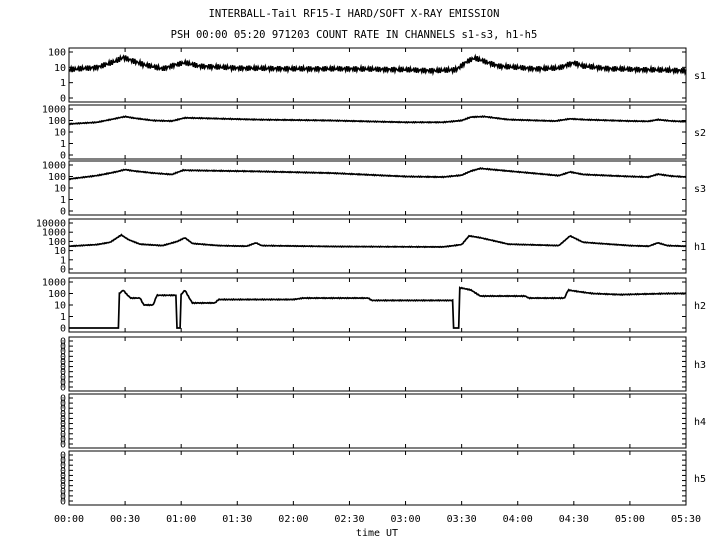  I want to click on x-tick-label: 03:30, so click(462, 519).